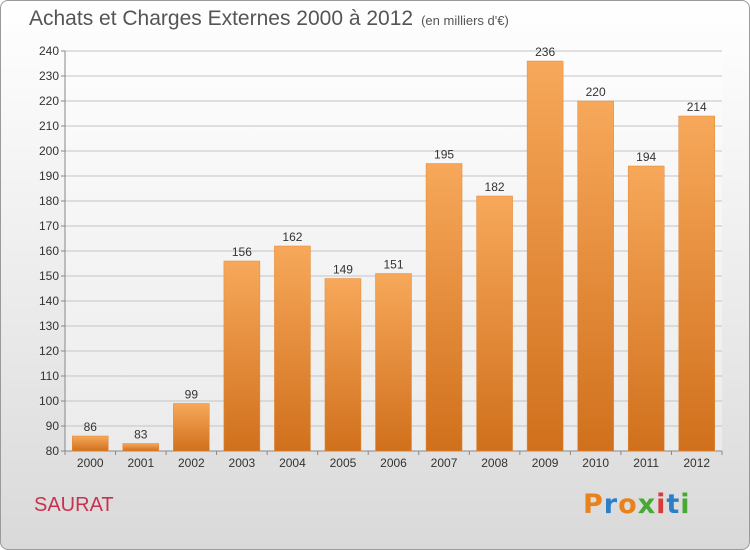  What do you see at coordinates (494, 463) in the screenshot?
I see `x-tick-label: 2008` at bounding box center [494, 463].